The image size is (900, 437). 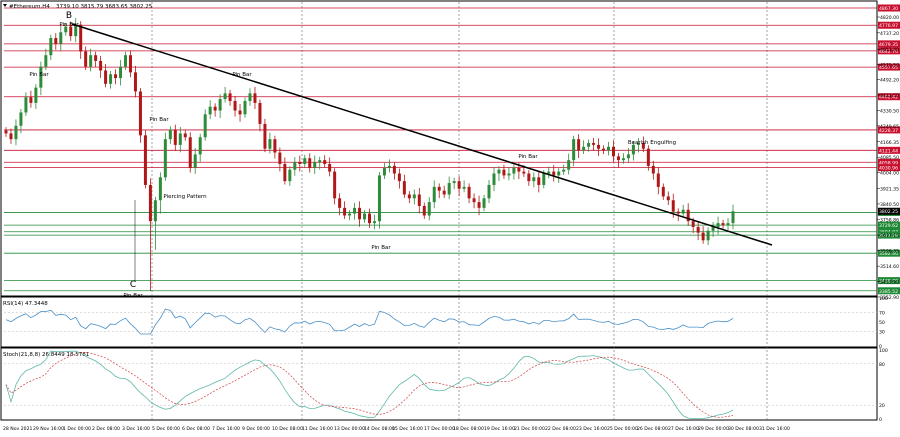 What do you see at coordinates (136, 429) in the screenshot?
I see `time-label: 3 Dec 16:00` at bounding box center [136, 429].